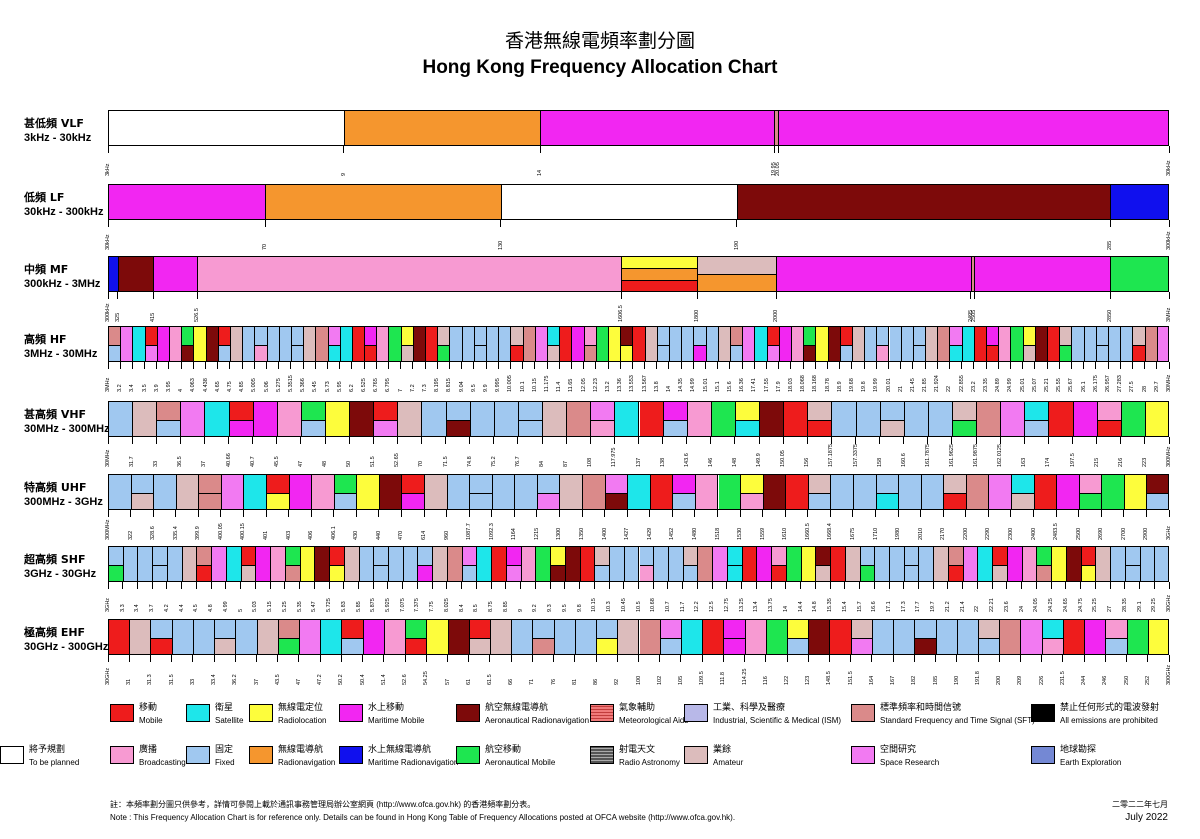 This screenshot has width=1200, height=839. I want to click on tick-label: 300MHz, so click(1169, 456).